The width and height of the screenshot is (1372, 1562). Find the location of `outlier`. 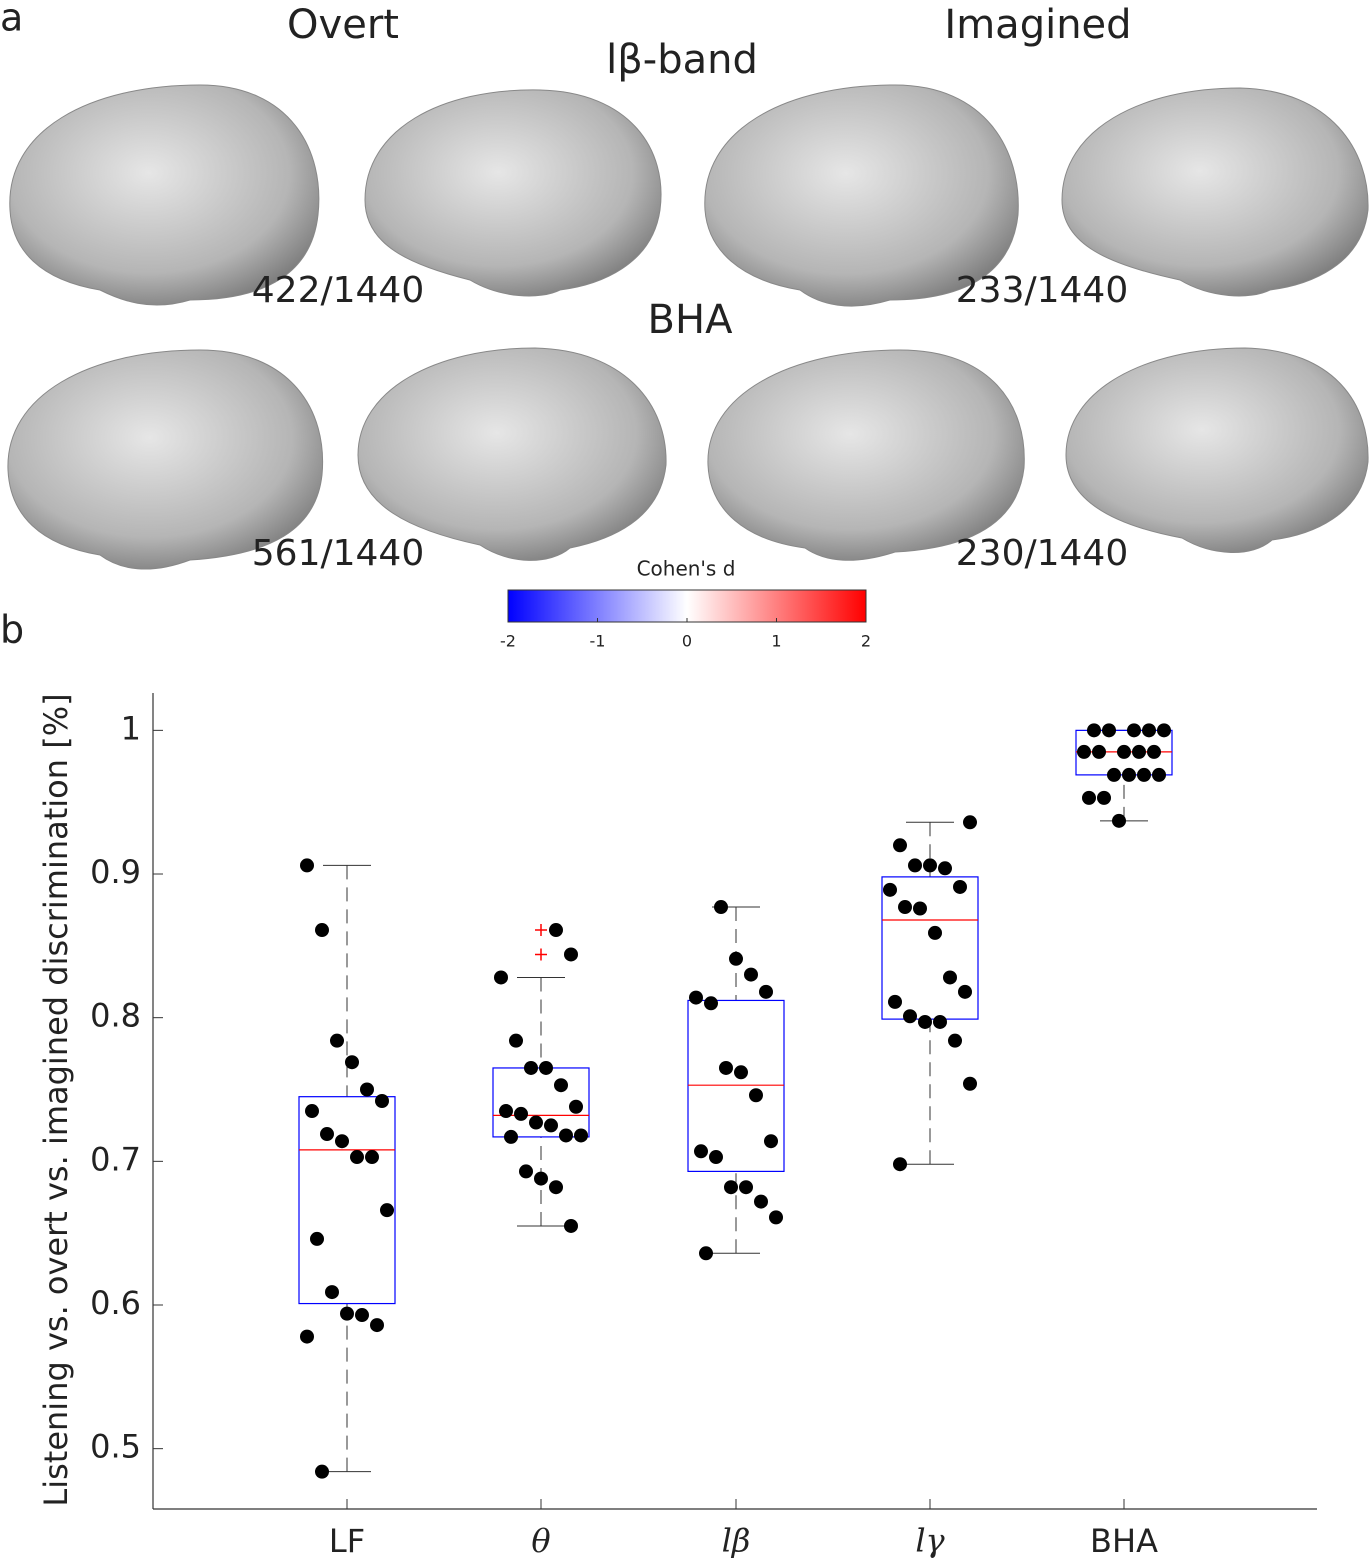

outlier is located at coordinates (541, 930).